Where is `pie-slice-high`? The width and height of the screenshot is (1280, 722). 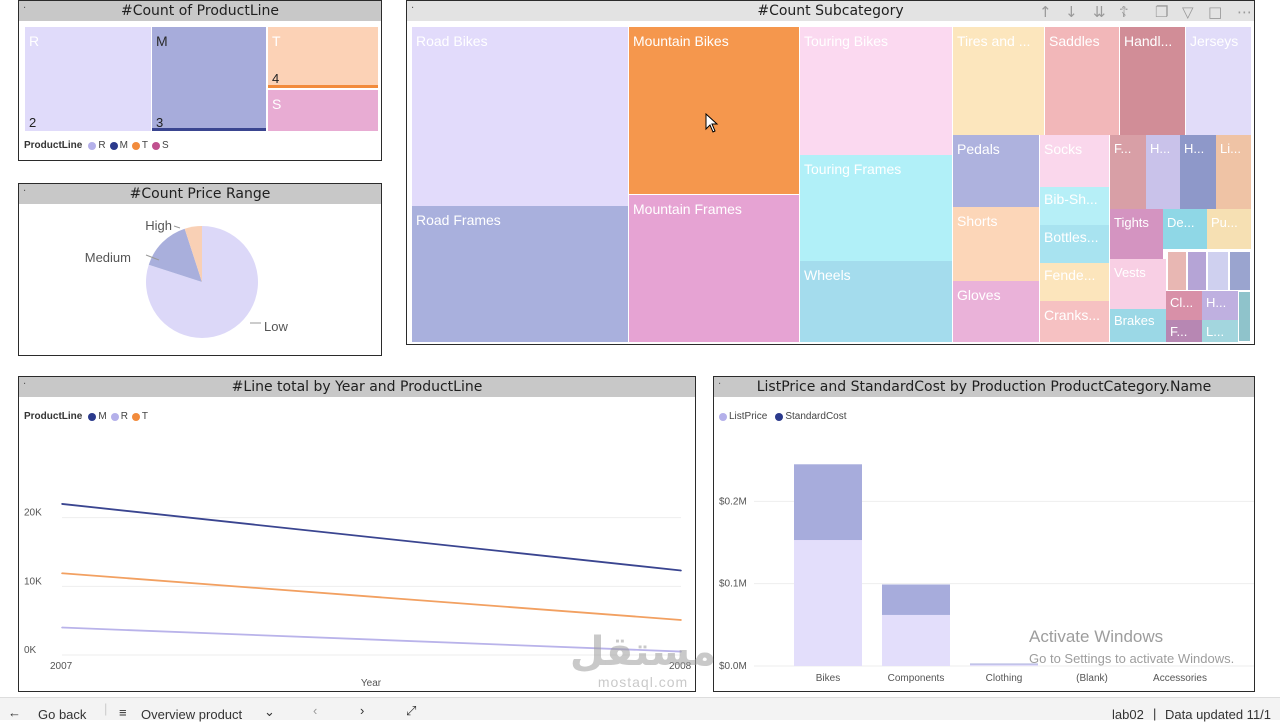 pie-slice-high is located at coordinates (193, 254).